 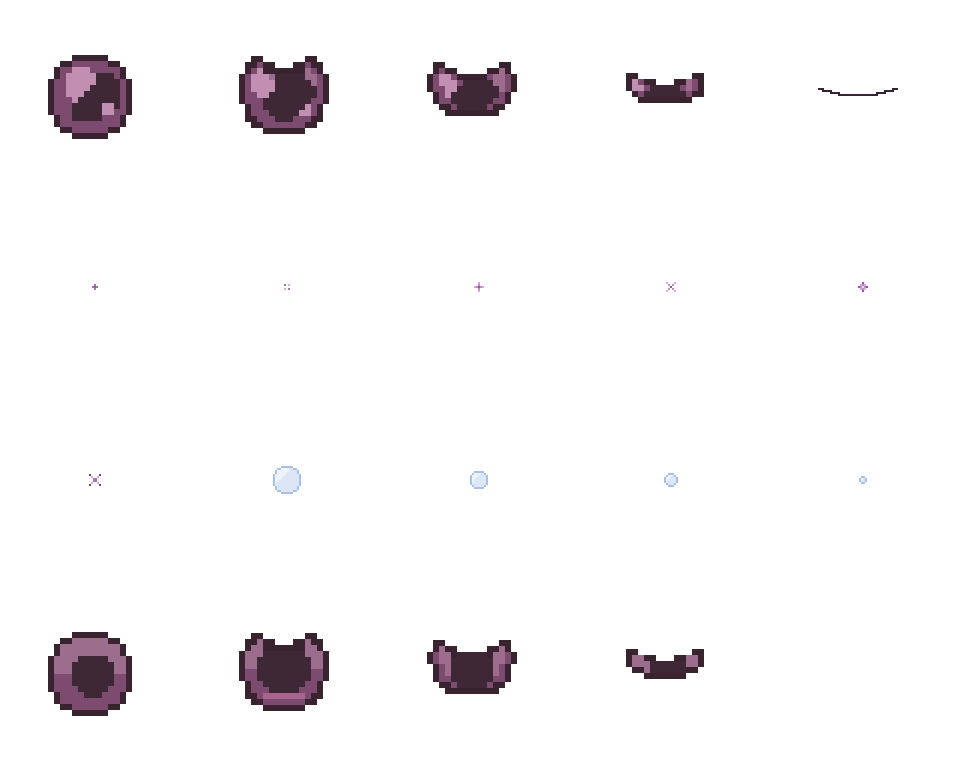 What do you see at coordinates (671, 480) in the screenshot?
I see `bubble-small` at bounding box center [671, 480].